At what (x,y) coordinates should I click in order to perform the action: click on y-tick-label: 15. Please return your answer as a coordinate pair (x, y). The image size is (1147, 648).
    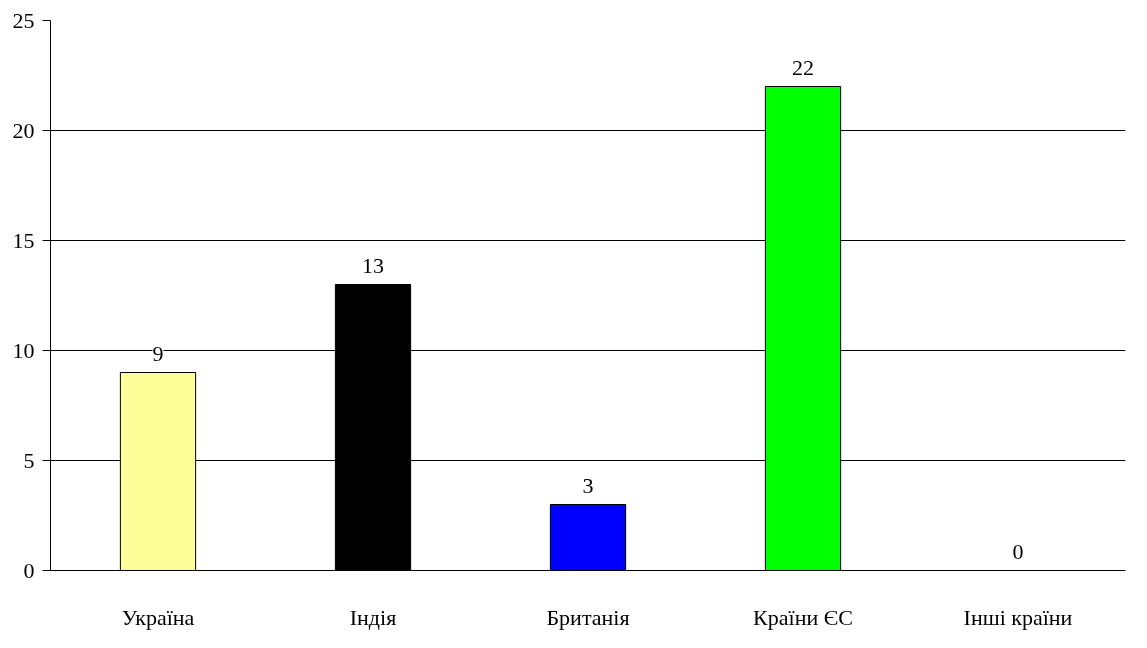
    Looking at the image, I should click on (23, 240).